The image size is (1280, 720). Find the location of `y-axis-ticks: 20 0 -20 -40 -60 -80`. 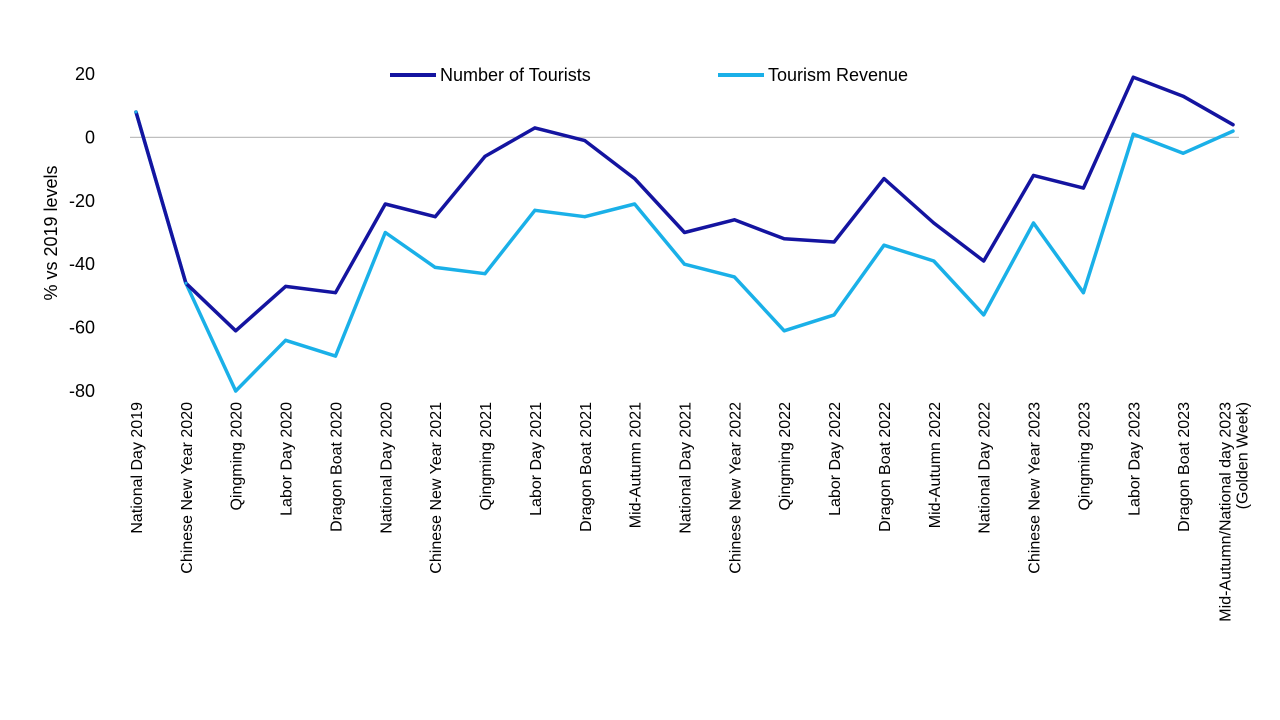

y-axis-ticks: 20 0 -20 -40 -60 -80 is located at coordinates (82, 232).